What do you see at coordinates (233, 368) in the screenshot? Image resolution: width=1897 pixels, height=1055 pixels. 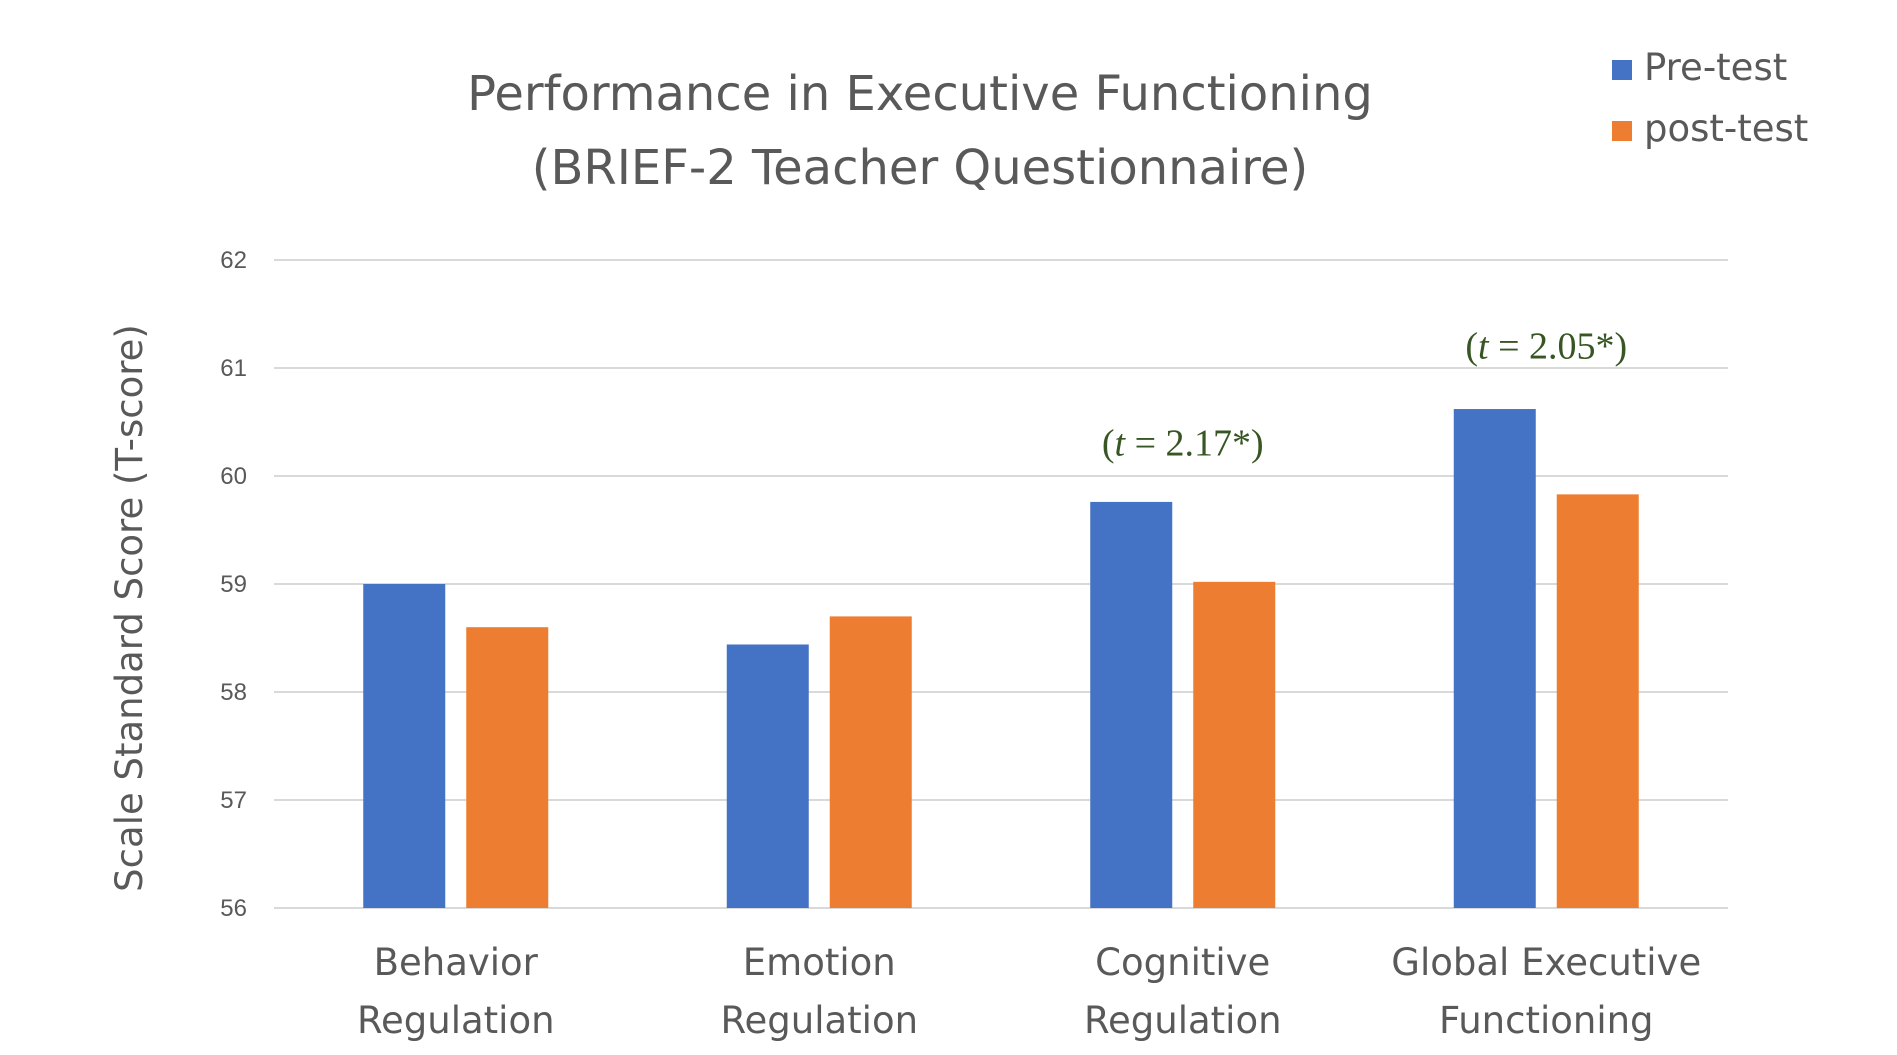 I see `y-tick-label: 61` at bounding box center [233, 368].